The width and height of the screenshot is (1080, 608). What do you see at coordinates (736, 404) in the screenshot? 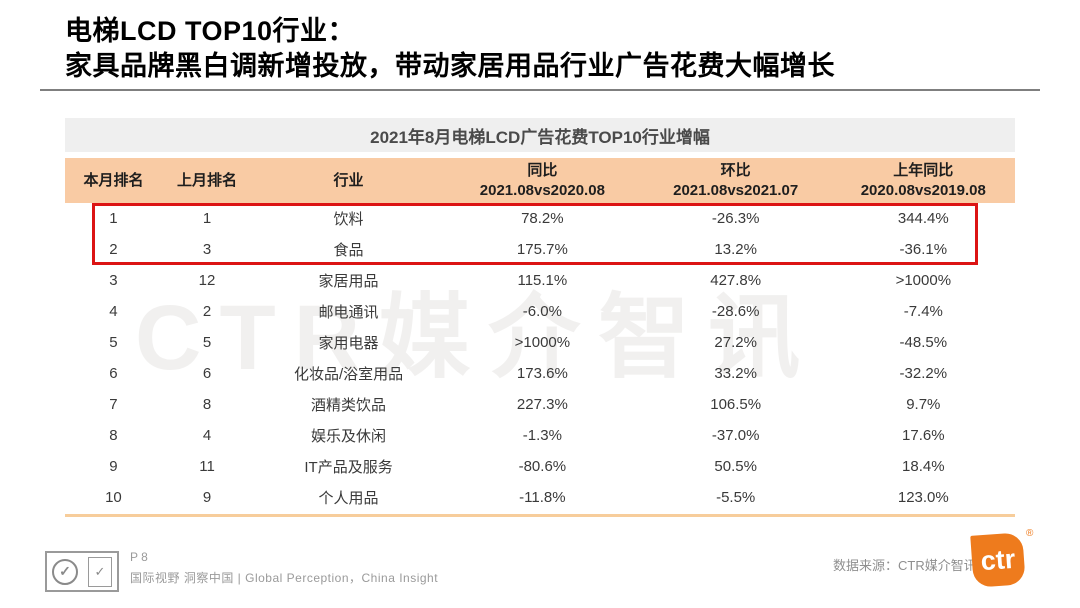
I see `table-cell: 106.5%` at bounding box center [736, 404].